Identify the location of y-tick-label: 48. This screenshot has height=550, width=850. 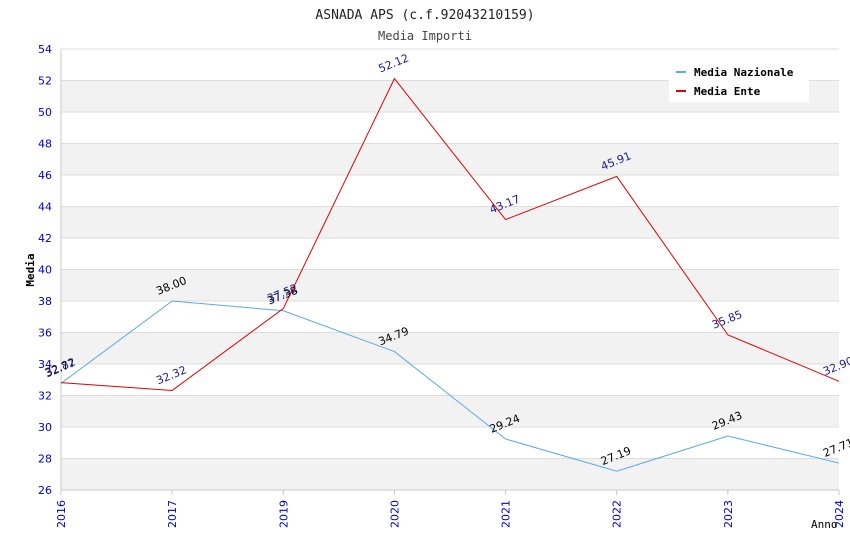
(45, 144).